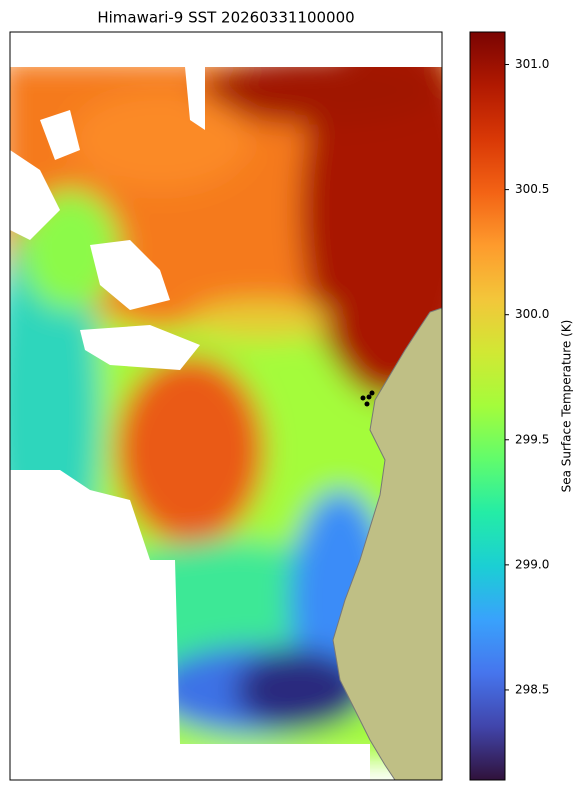  Describe the element at coordinates (532, 189) in the screenshot. I see `colorbar-tick-label: 300.5` at that location.